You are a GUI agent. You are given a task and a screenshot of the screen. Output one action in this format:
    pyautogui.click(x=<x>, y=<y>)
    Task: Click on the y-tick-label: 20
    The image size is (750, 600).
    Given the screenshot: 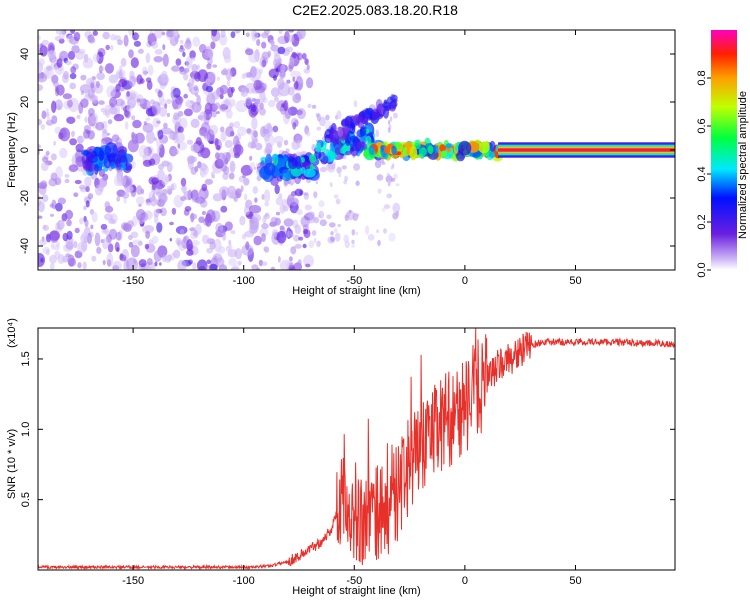 What is the action you would take?
    pyautogui.click(x=25, y=102)
    